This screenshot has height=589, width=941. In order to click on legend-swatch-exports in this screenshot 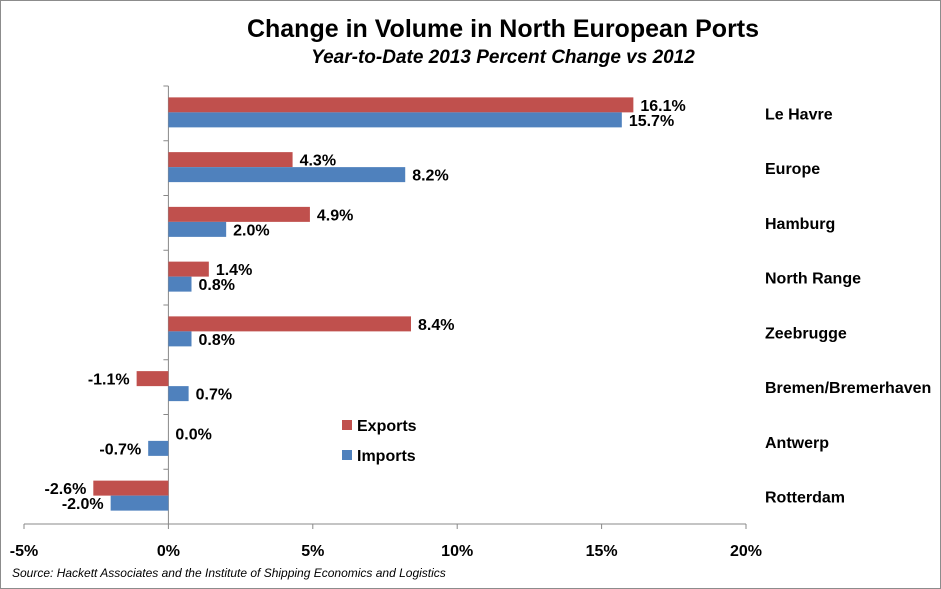, I will do `click(347, 425)`.